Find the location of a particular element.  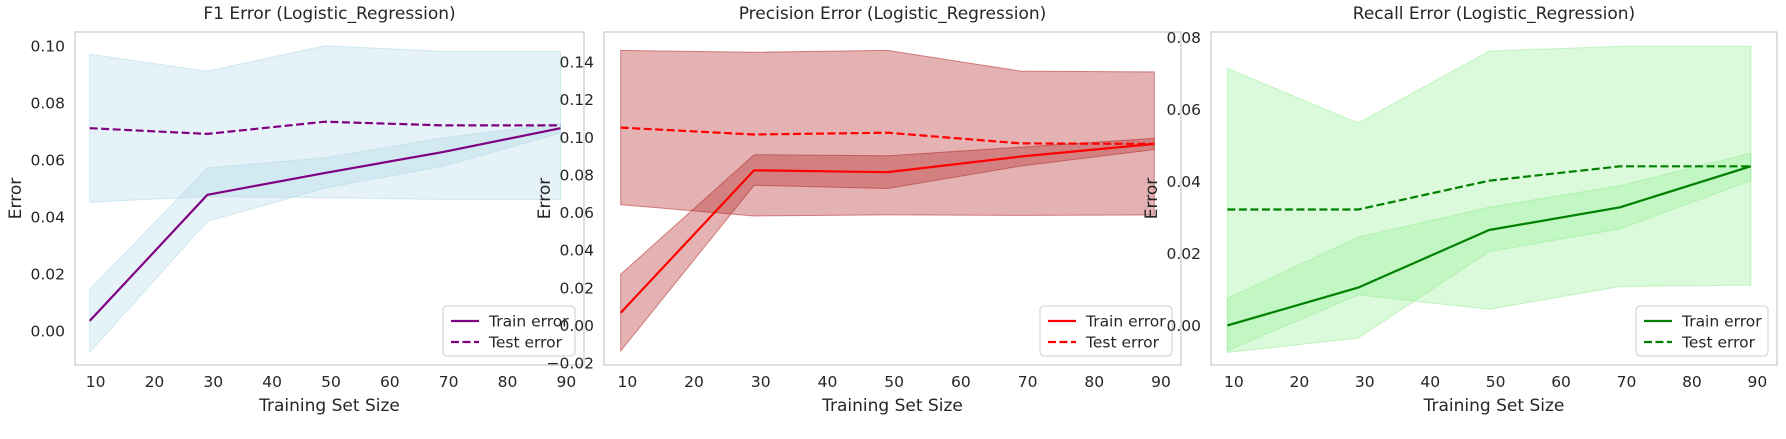

chart-title: Recall Error (Logistic_Regression) is located at coordinates (1494, 14).